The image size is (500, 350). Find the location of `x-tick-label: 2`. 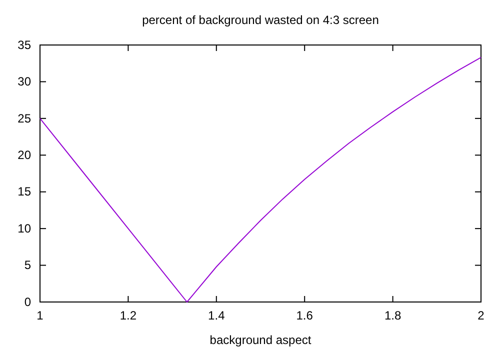

x-tick-label: 2 is located at coordinates (481, 315).